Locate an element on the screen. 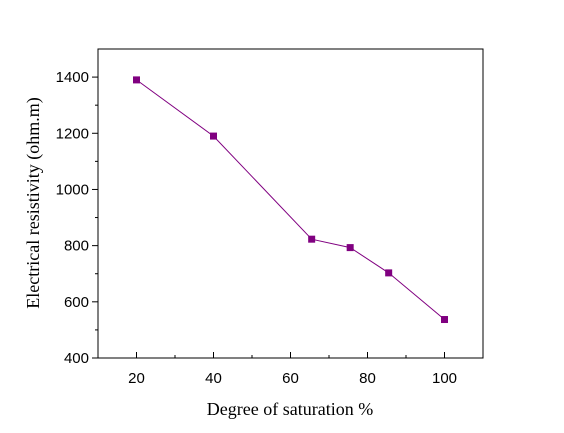  x-tick-label: 40 is located at coordinates (213, 378).